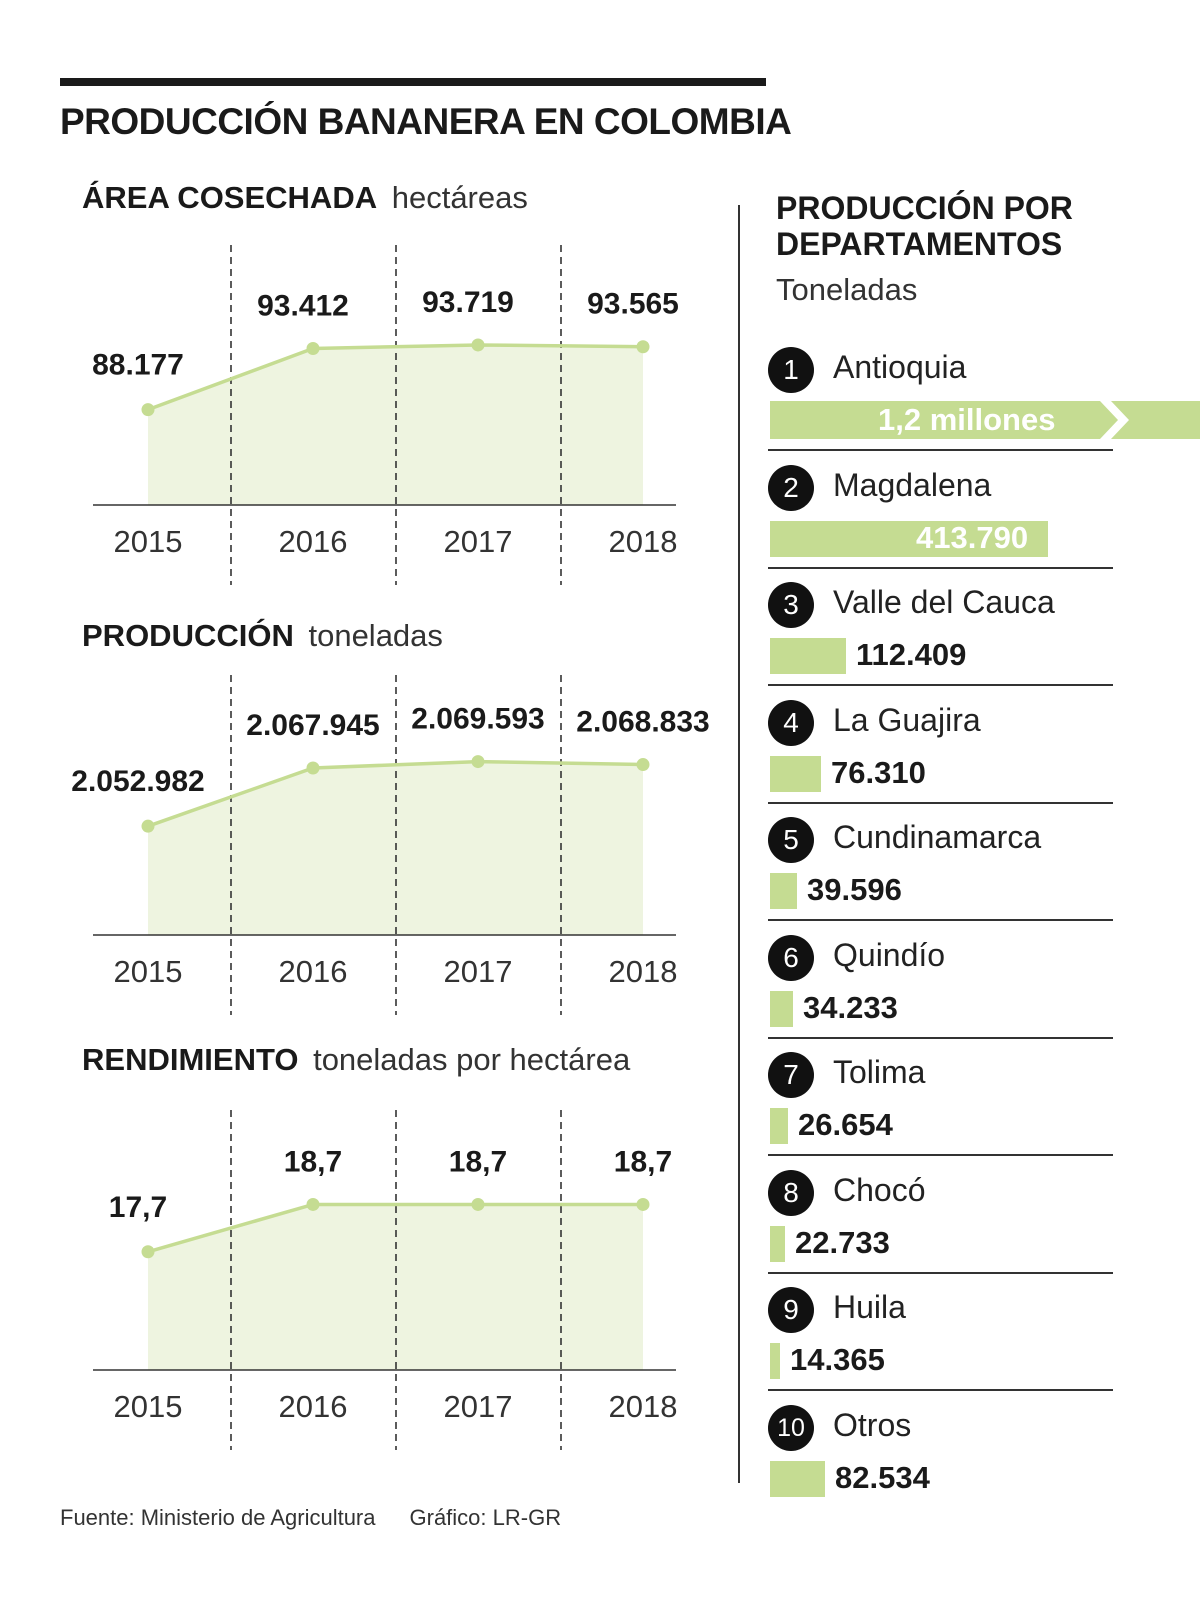  Describe the element at coordinates (1155, 420) in the screenshot. I see `department-bar-continuation` at that location.